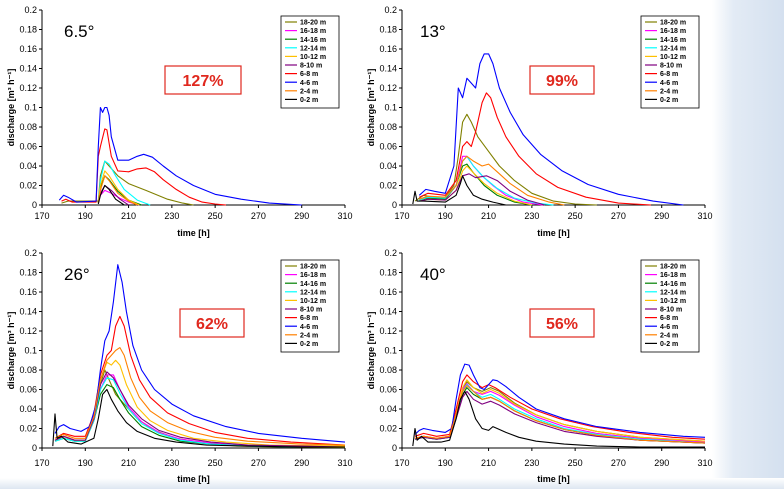 This screenshot has width=784, height=489. I want to click on panel-title: 26°, so click(77, 274).